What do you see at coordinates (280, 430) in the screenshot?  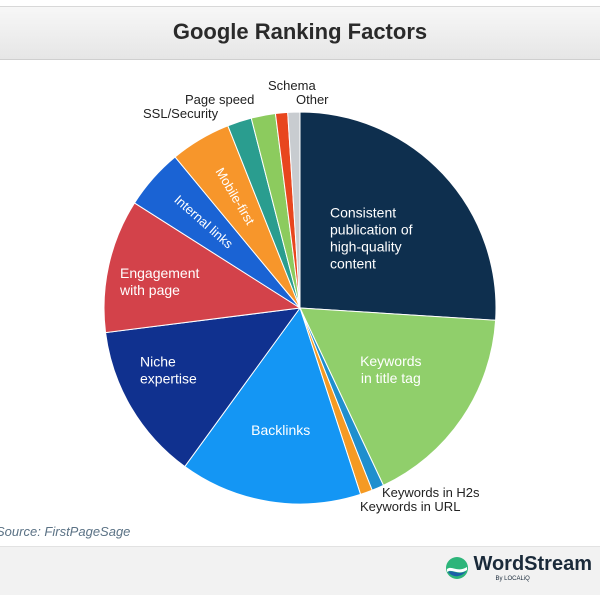 I see `pie-label-backlinks: Backlinks` at bounding box center [280, 430].